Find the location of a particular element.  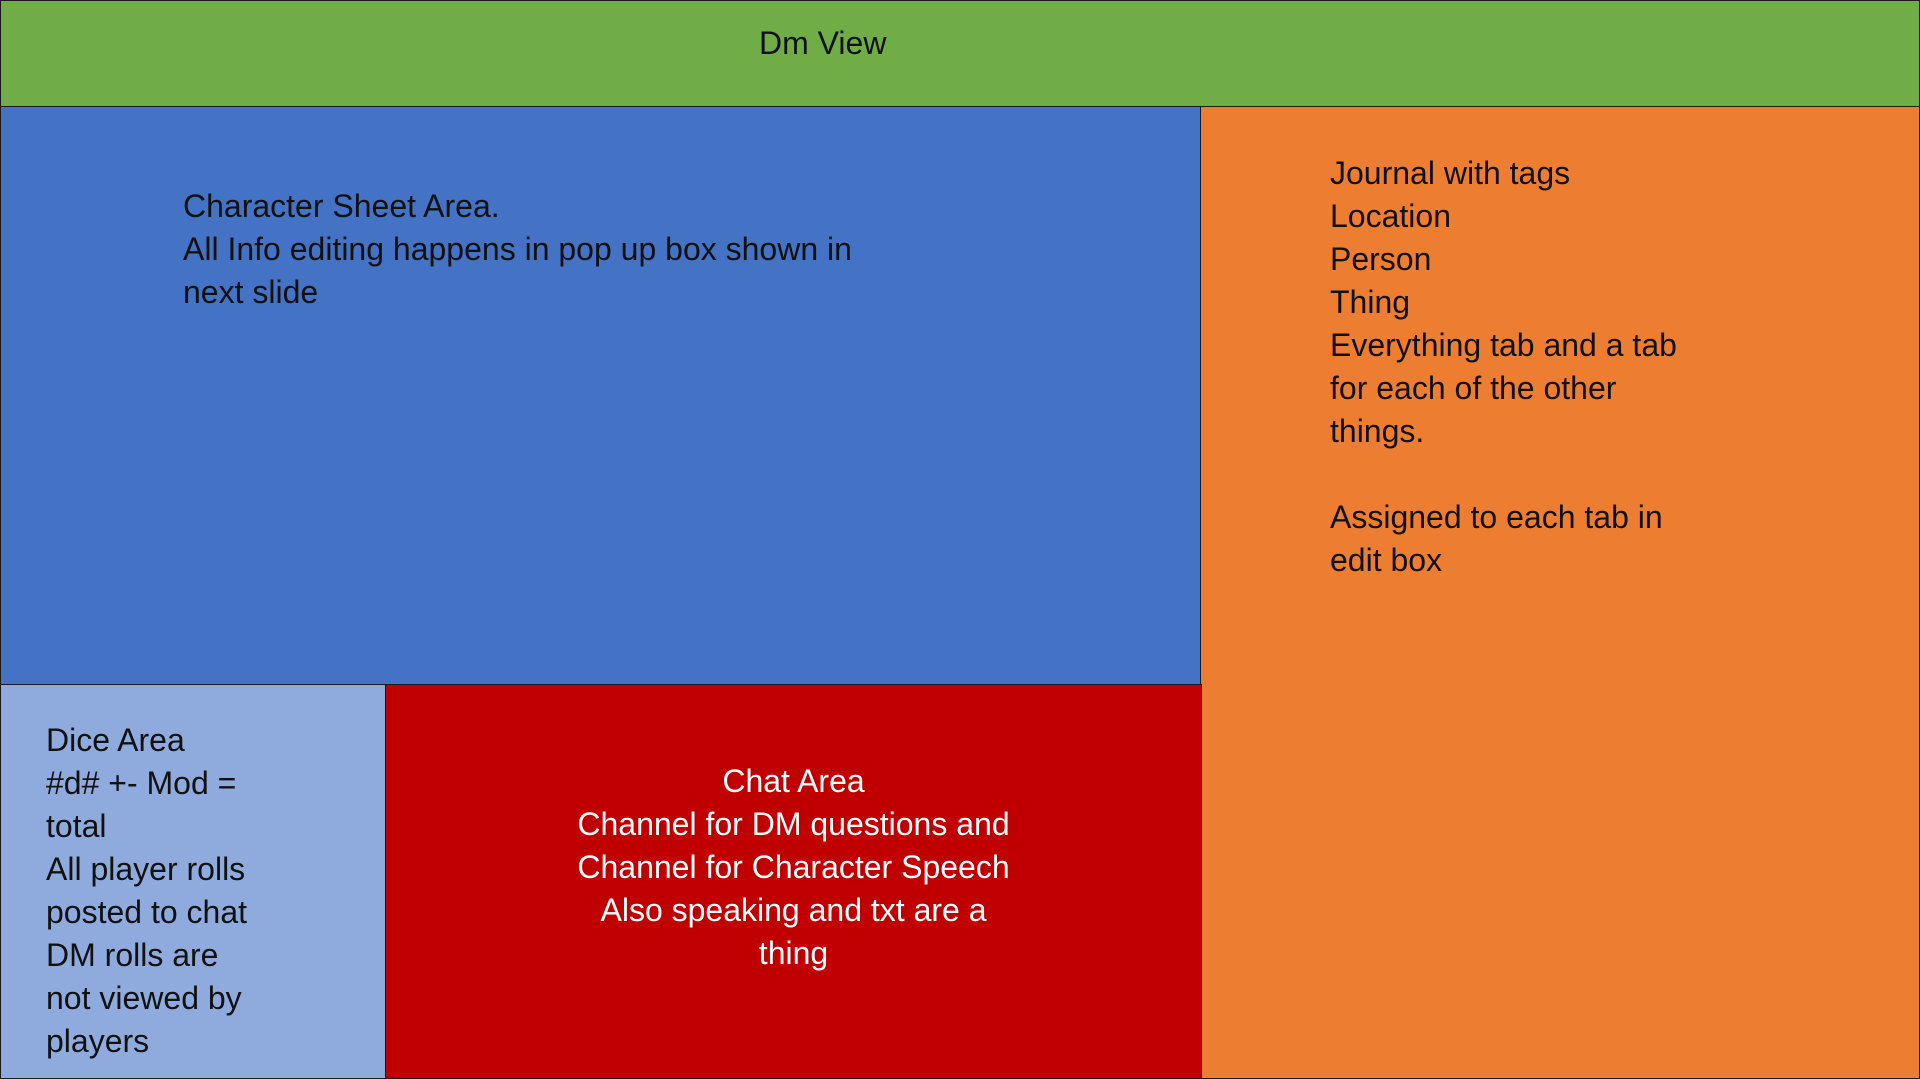

dice-line: DM rolls are is located at coordinates (132, 955).